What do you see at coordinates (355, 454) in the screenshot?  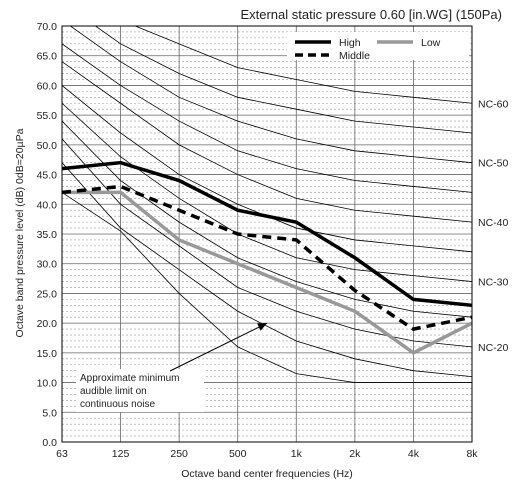 I see `x-tick-label: 2k` at bounding box center [355, 454].